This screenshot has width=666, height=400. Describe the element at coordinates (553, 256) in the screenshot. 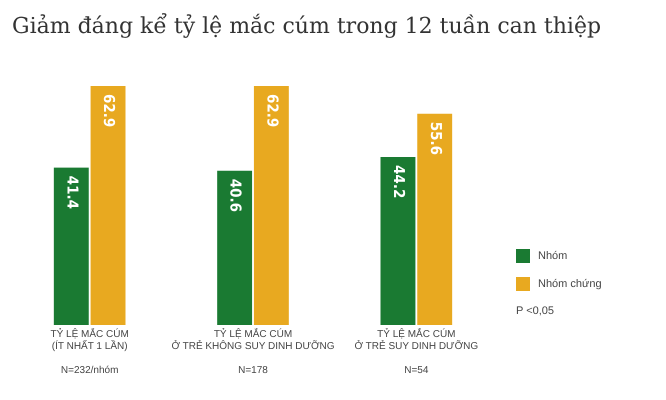

I see `legend-label: Nhóm` at that location.